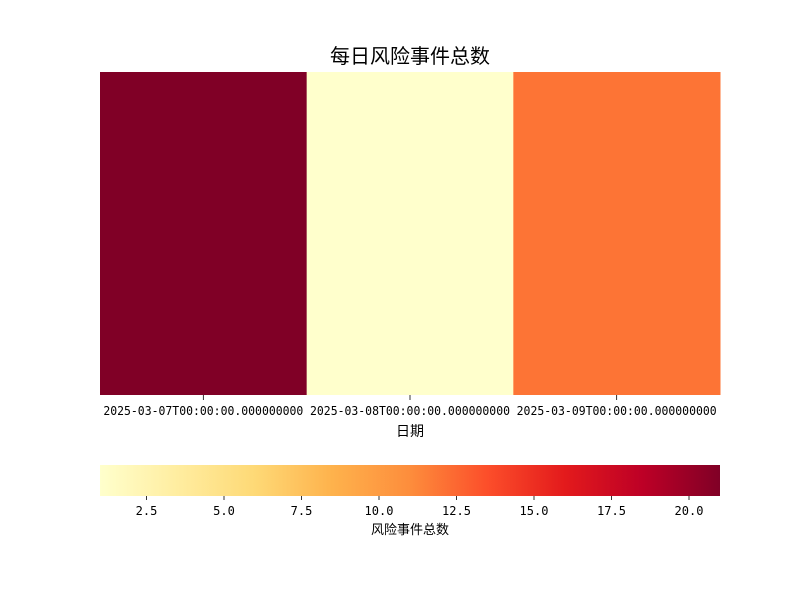  I want to click on colorbar-tick-label: 2.5, so click(147, 511).